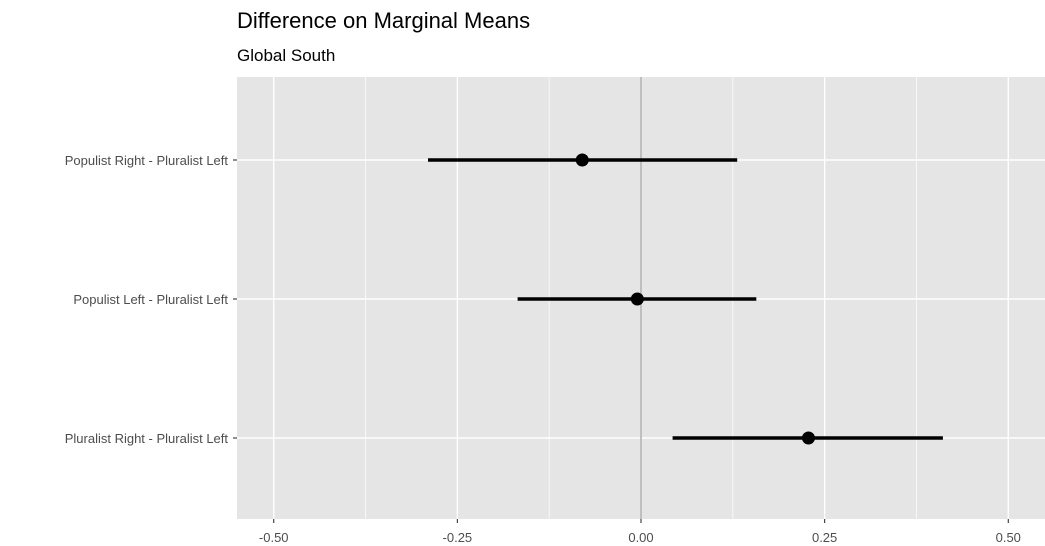 The image size is (1045, 546). What do you see at coordinates (824, 537) in the screenshot?
I see `x-tick-label: 0.25` at bounding box center [824, 537].